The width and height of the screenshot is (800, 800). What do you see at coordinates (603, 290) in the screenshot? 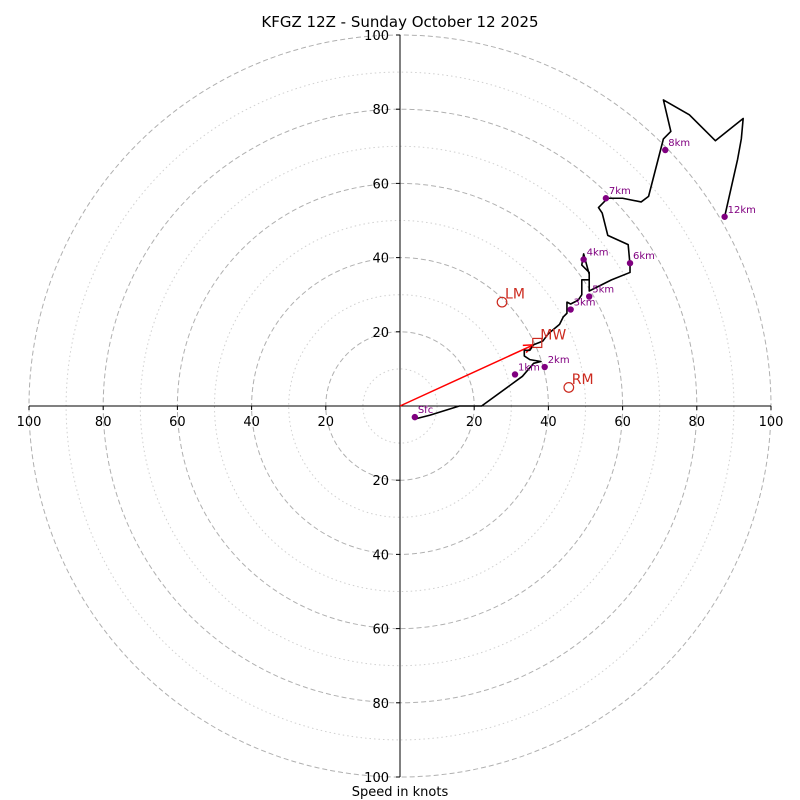
I see `height-label-5km: 5km` at bounding box center [603, 290].